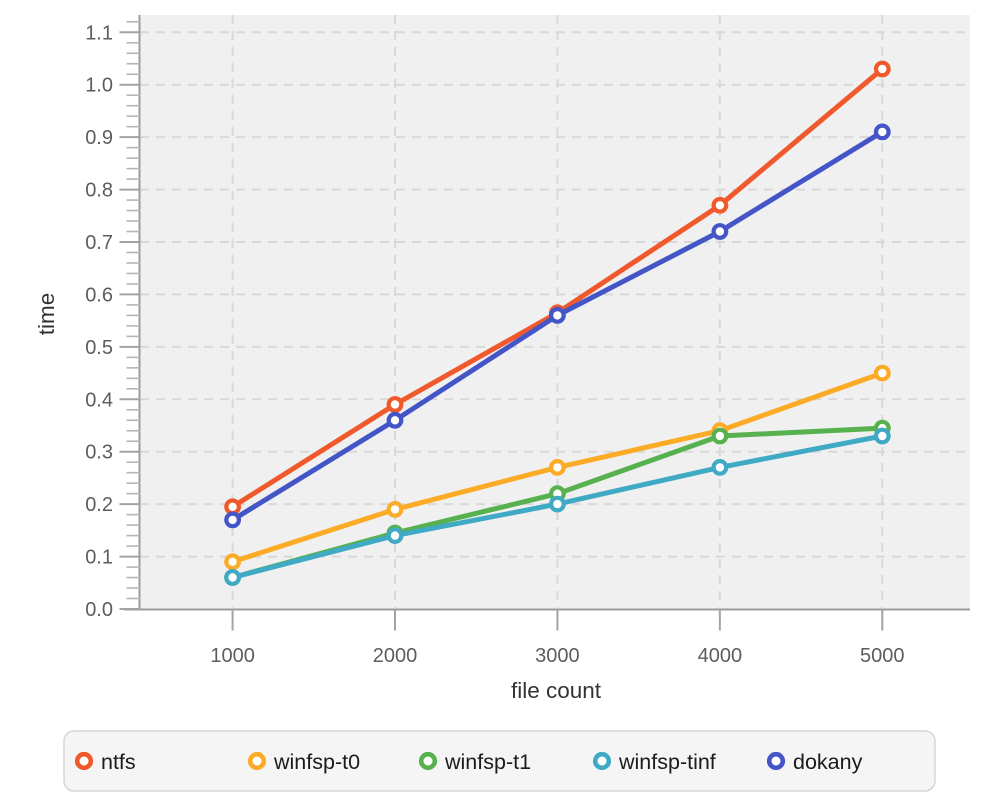 Image resolution: width=1000 pixels, height=800 pixels. Describe the element at coordinates (257, 761) in the screenshot. I see `legend-marker-winfsp-t0` at that location.